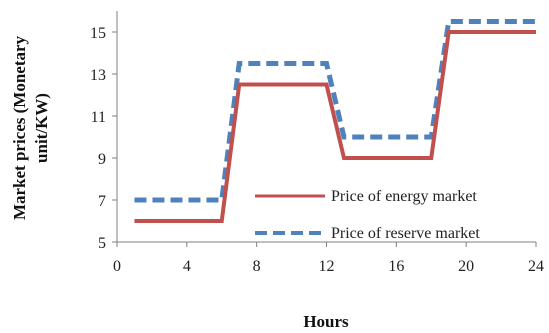  Describe the element at coordinates (396, 266) in the screenshot. I see `x-tick-label: 16` at that location.